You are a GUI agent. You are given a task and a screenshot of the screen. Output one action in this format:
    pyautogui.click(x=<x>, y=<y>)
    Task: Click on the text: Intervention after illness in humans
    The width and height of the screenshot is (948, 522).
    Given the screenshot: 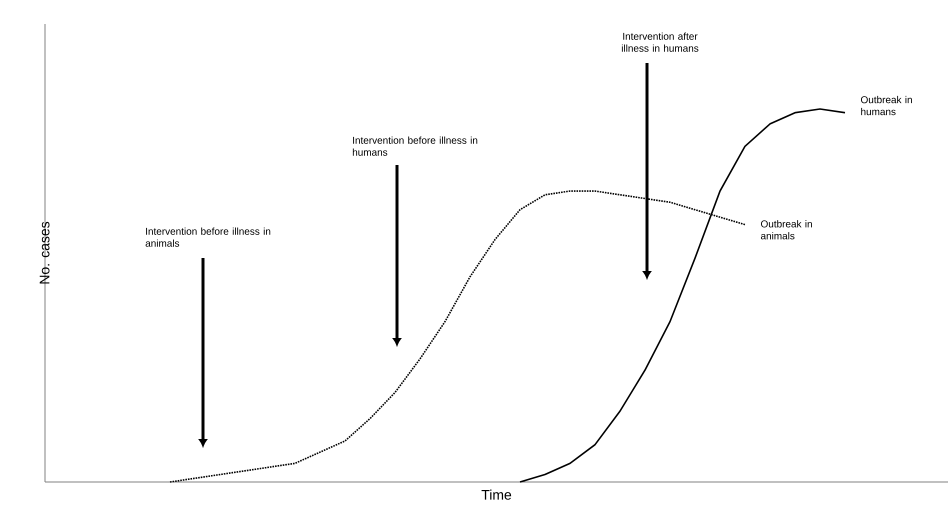 What is the action you would take?
    pyautogui.click(x=660, y=42)
    